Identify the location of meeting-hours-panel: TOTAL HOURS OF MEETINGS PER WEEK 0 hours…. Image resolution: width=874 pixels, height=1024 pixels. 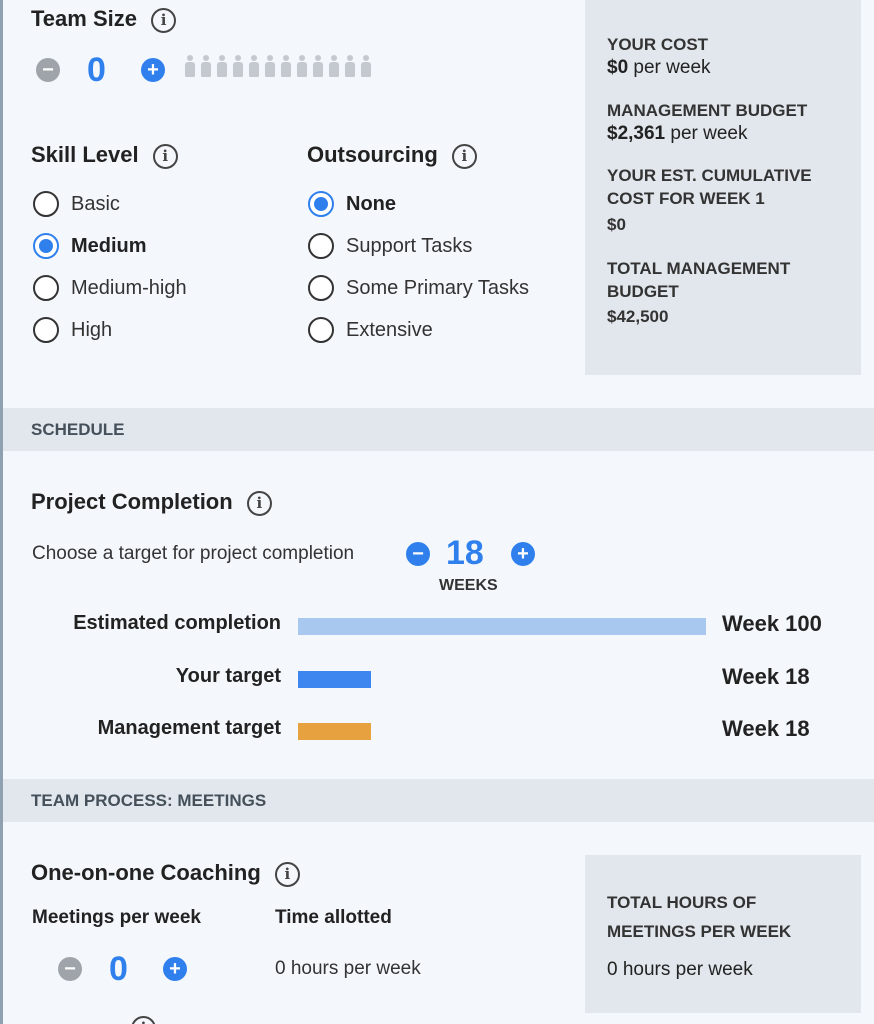
(723, 934).